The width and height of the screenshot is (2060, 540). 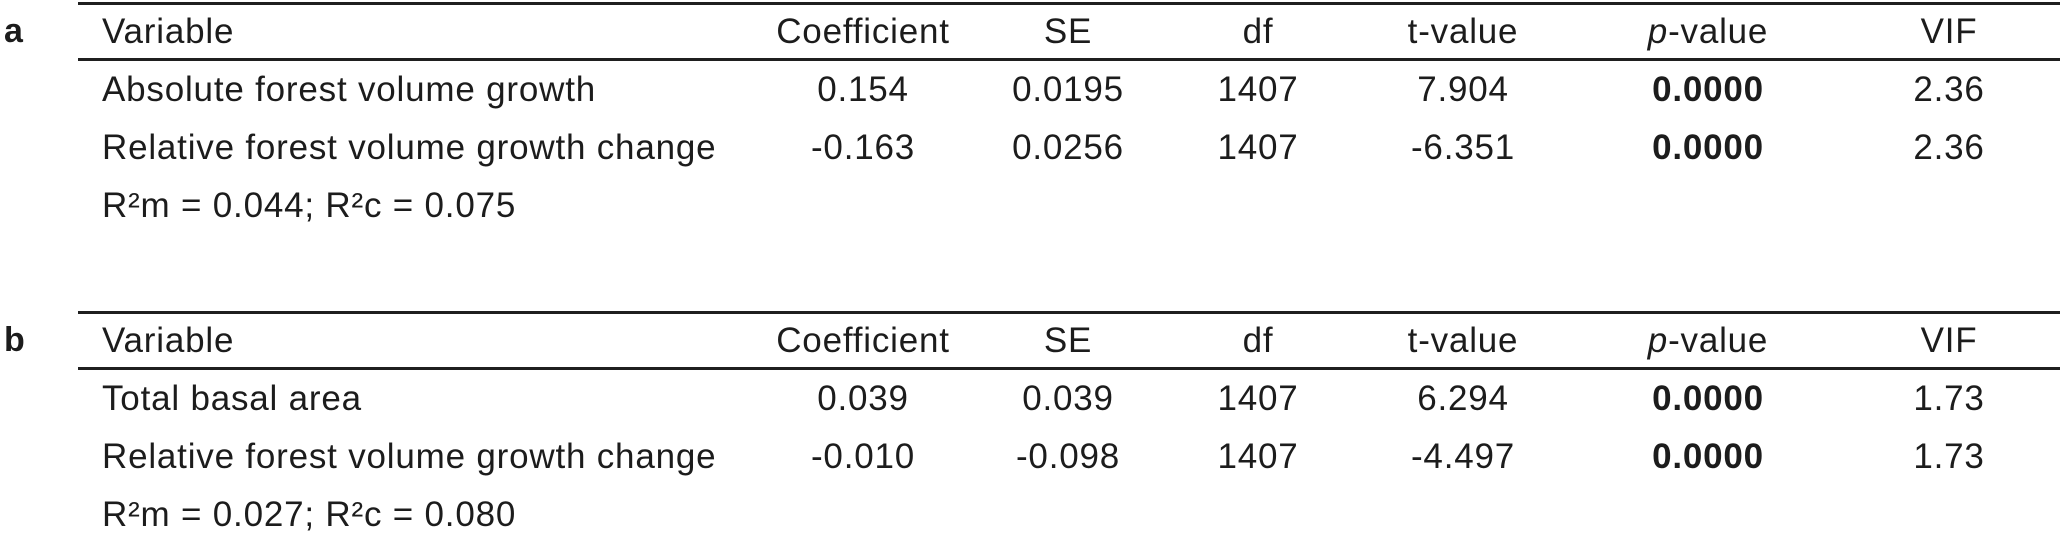 I want to click on cell-se: 0.0195, so click(x=1068, y=89).